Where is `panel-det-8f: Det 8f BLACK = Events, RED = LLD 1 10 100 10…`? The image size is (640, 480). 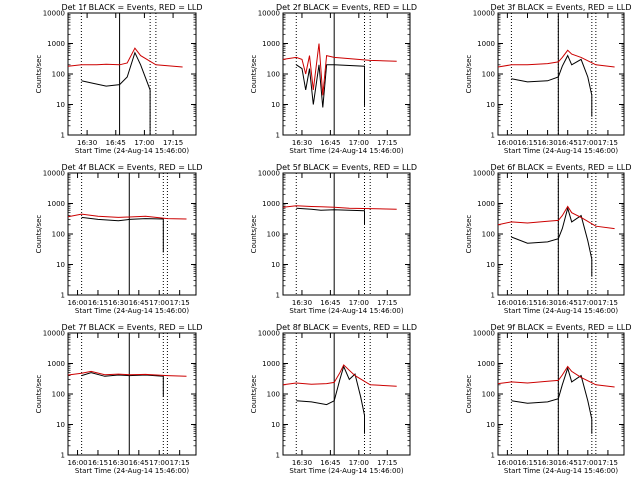 panel-det-8f: Det 8f BLACK = Events, RED = LLD 1 10 100 10… is located at coordinates (333, 399).